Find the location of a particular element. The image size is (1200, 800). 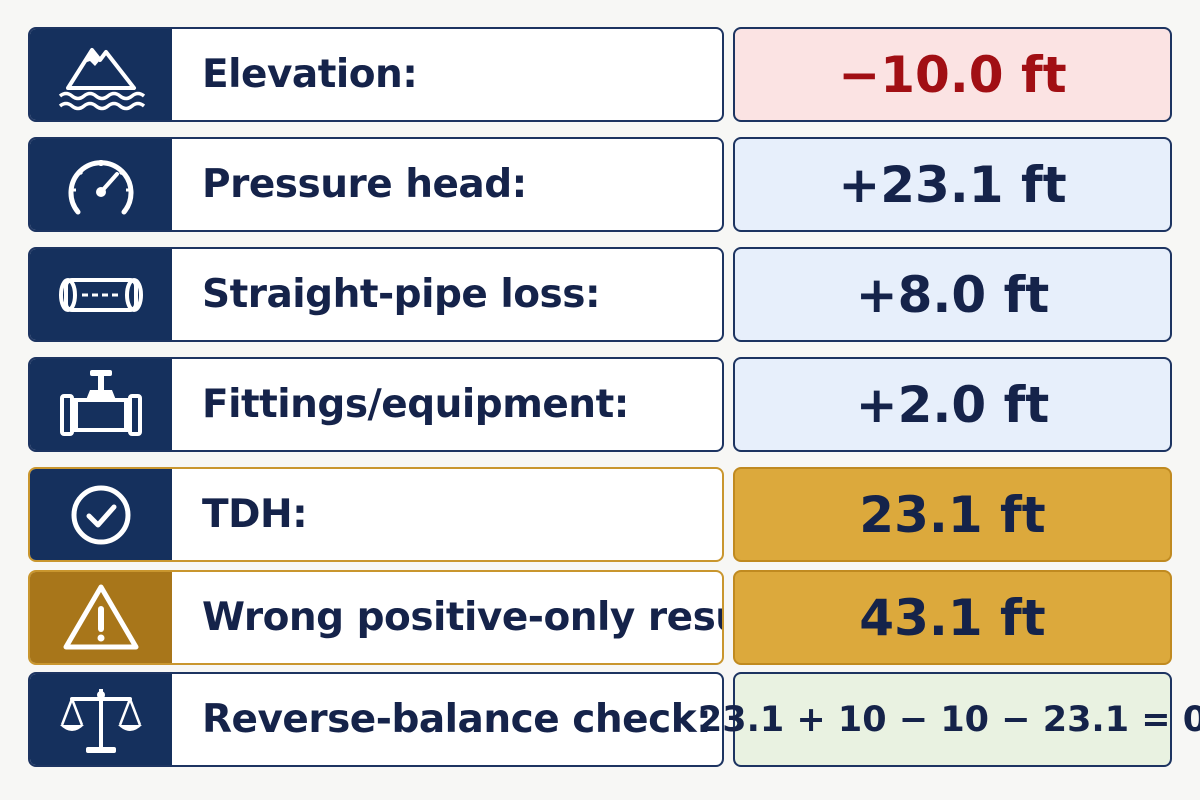

row-value: +8.0 ft is located at coordinates (952, 294).